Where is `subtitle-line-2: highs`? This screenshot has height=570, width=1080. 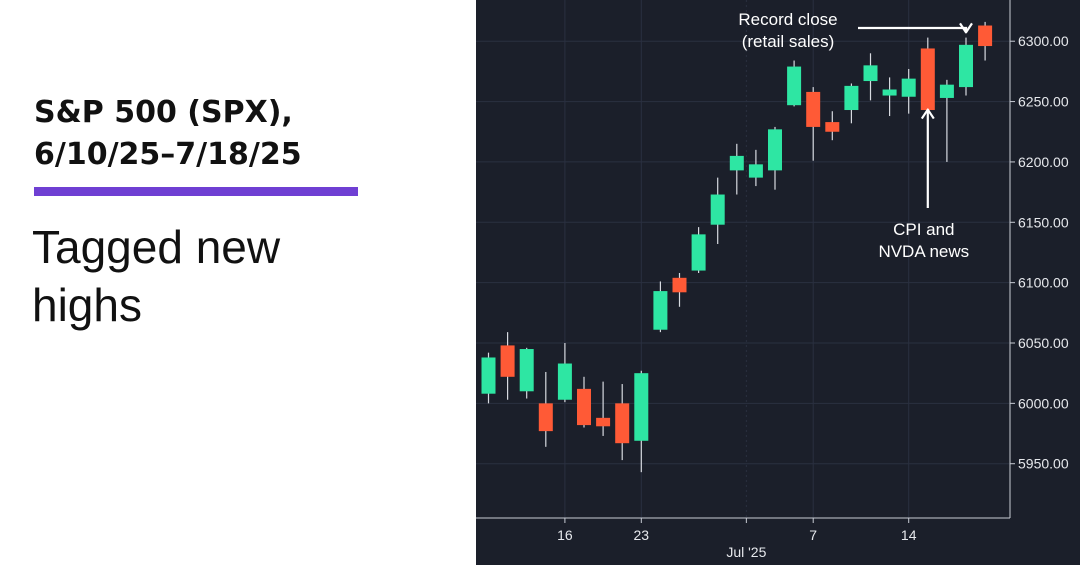 subtitle-line-2: highs is located at coordinates (87, 305).